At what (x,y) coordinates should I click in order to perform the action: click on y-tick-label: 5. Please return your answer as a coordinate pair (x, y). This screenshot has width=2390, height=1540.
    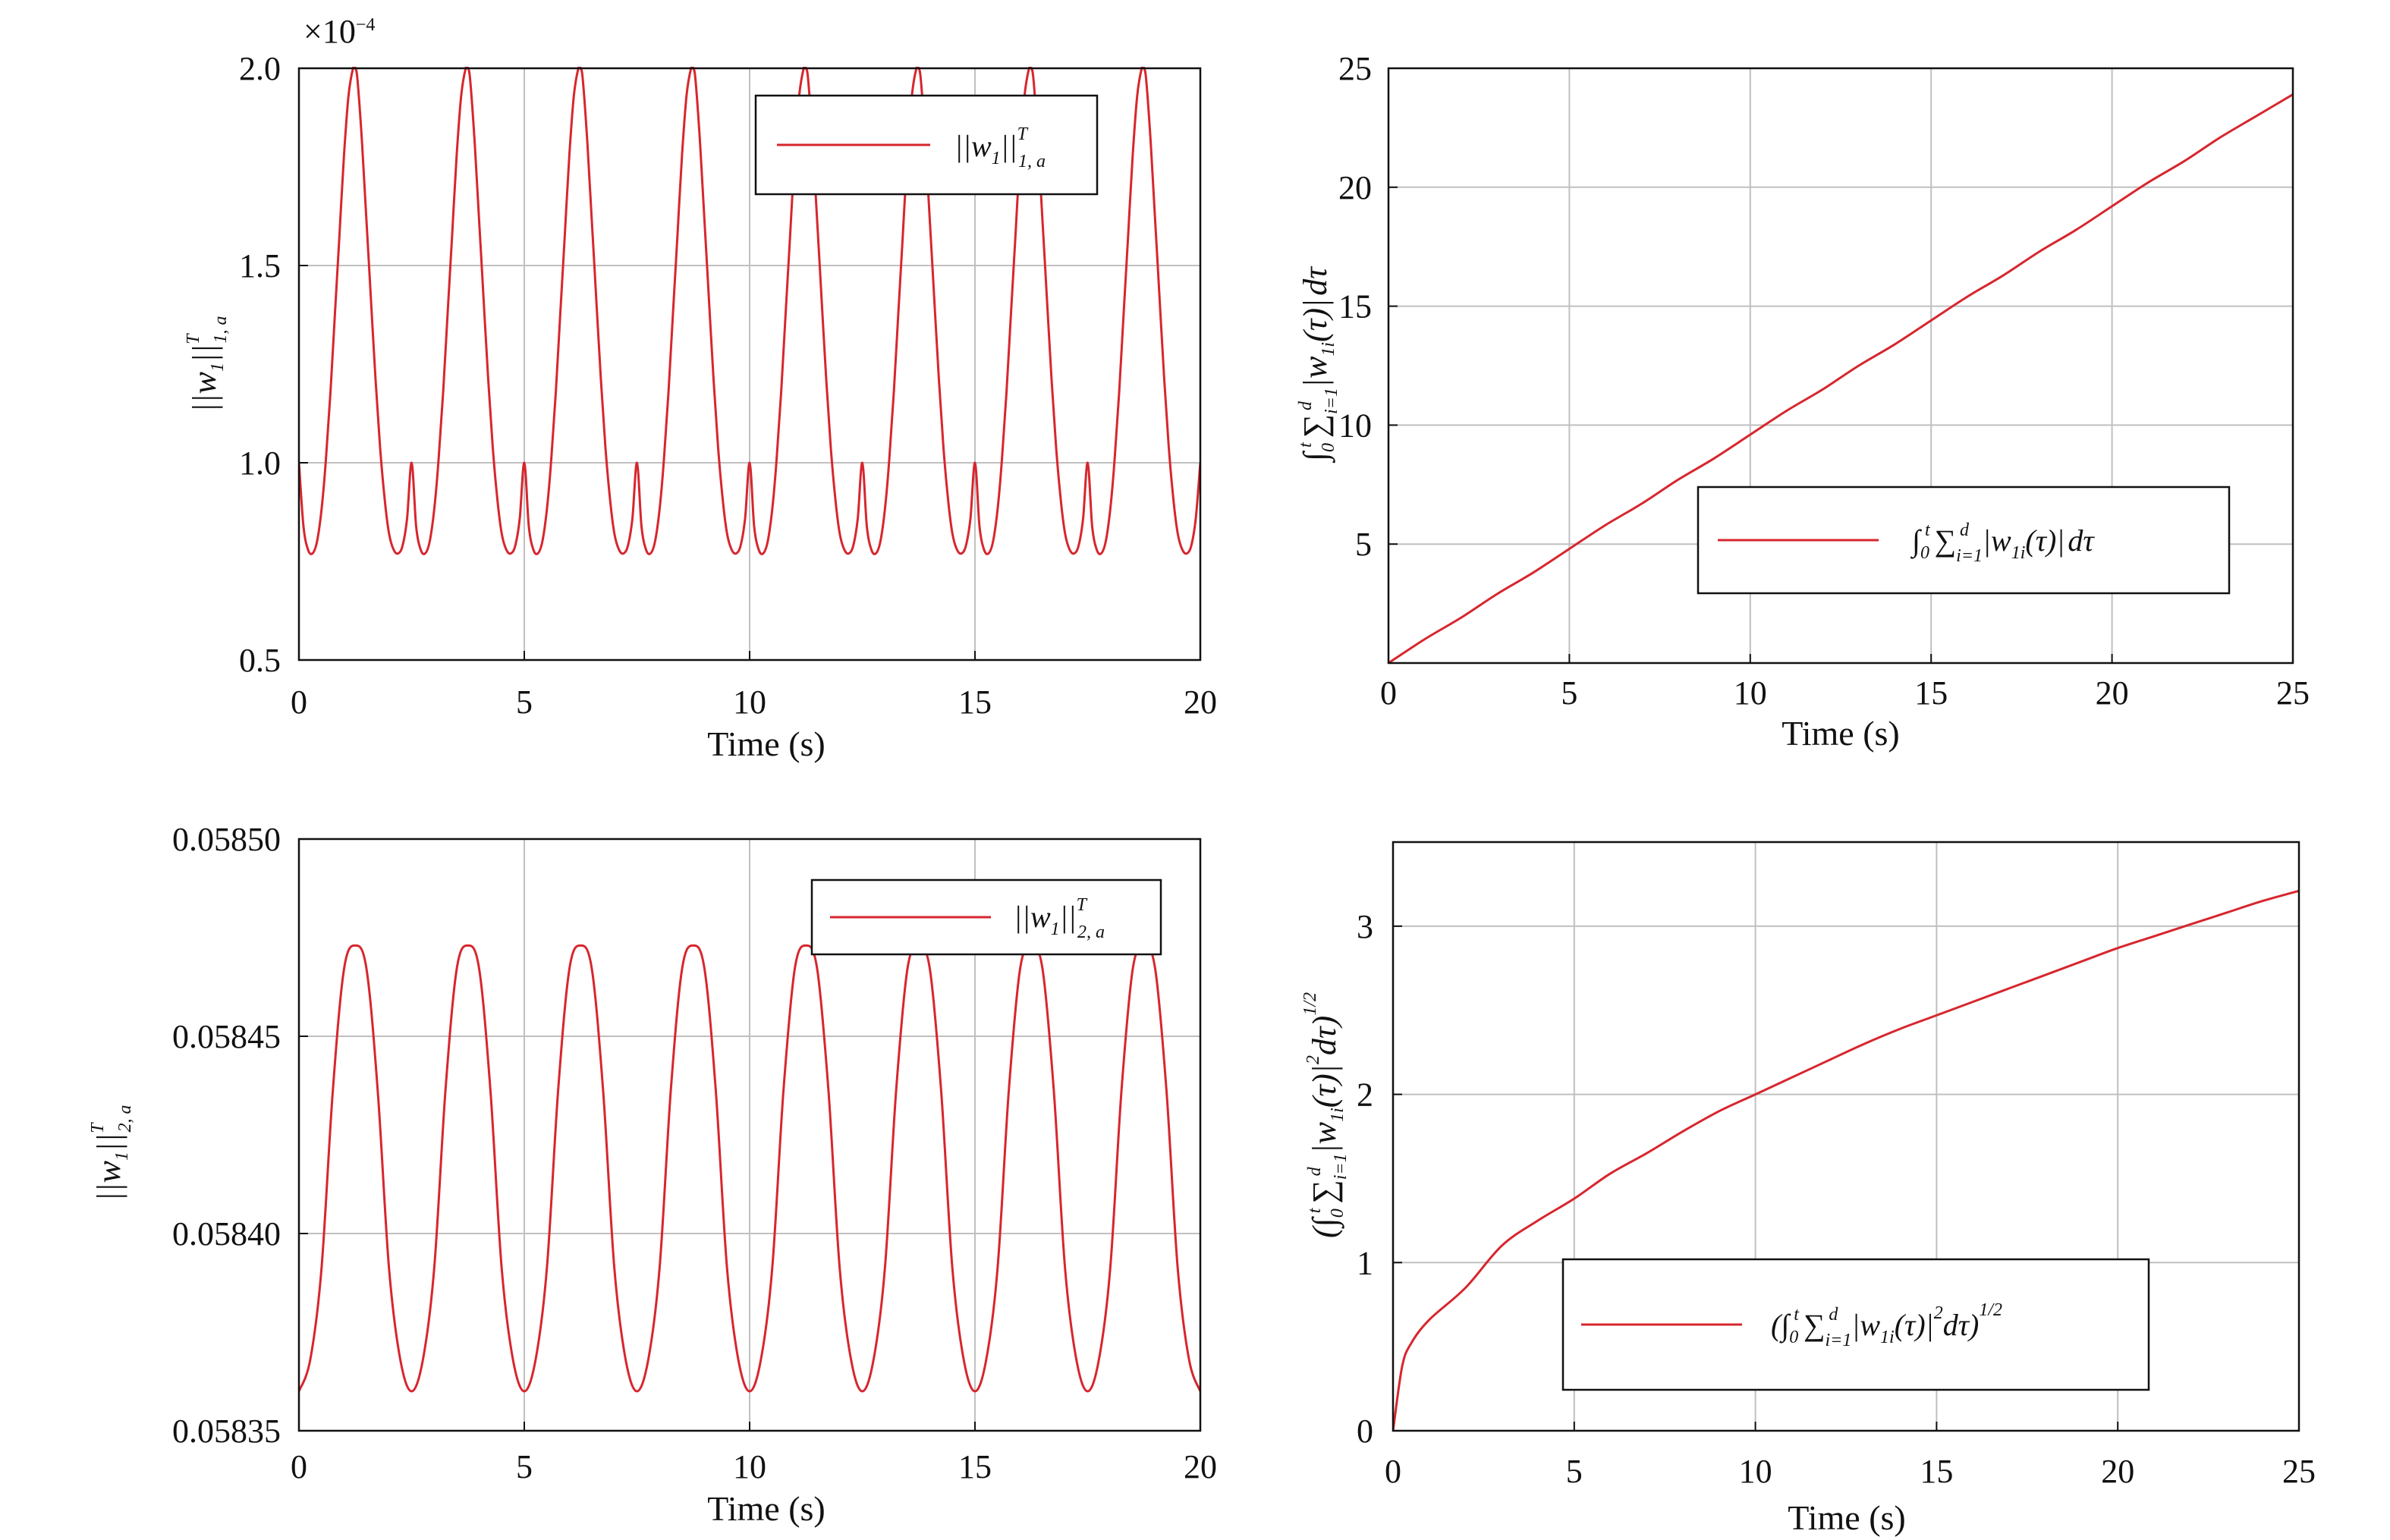
    Looking at the image, I should click on (1363, 544).